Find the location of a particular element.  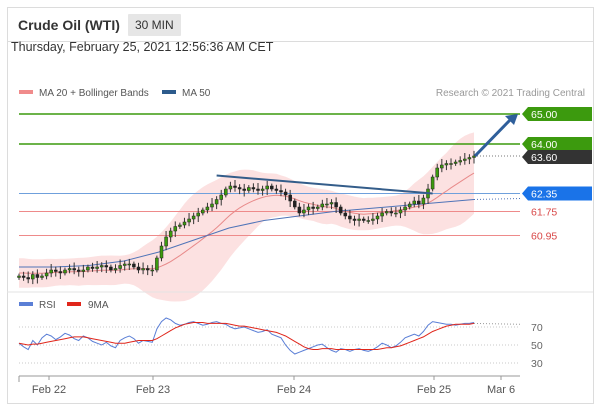

ma50-line is located at coordinates (247, 233).